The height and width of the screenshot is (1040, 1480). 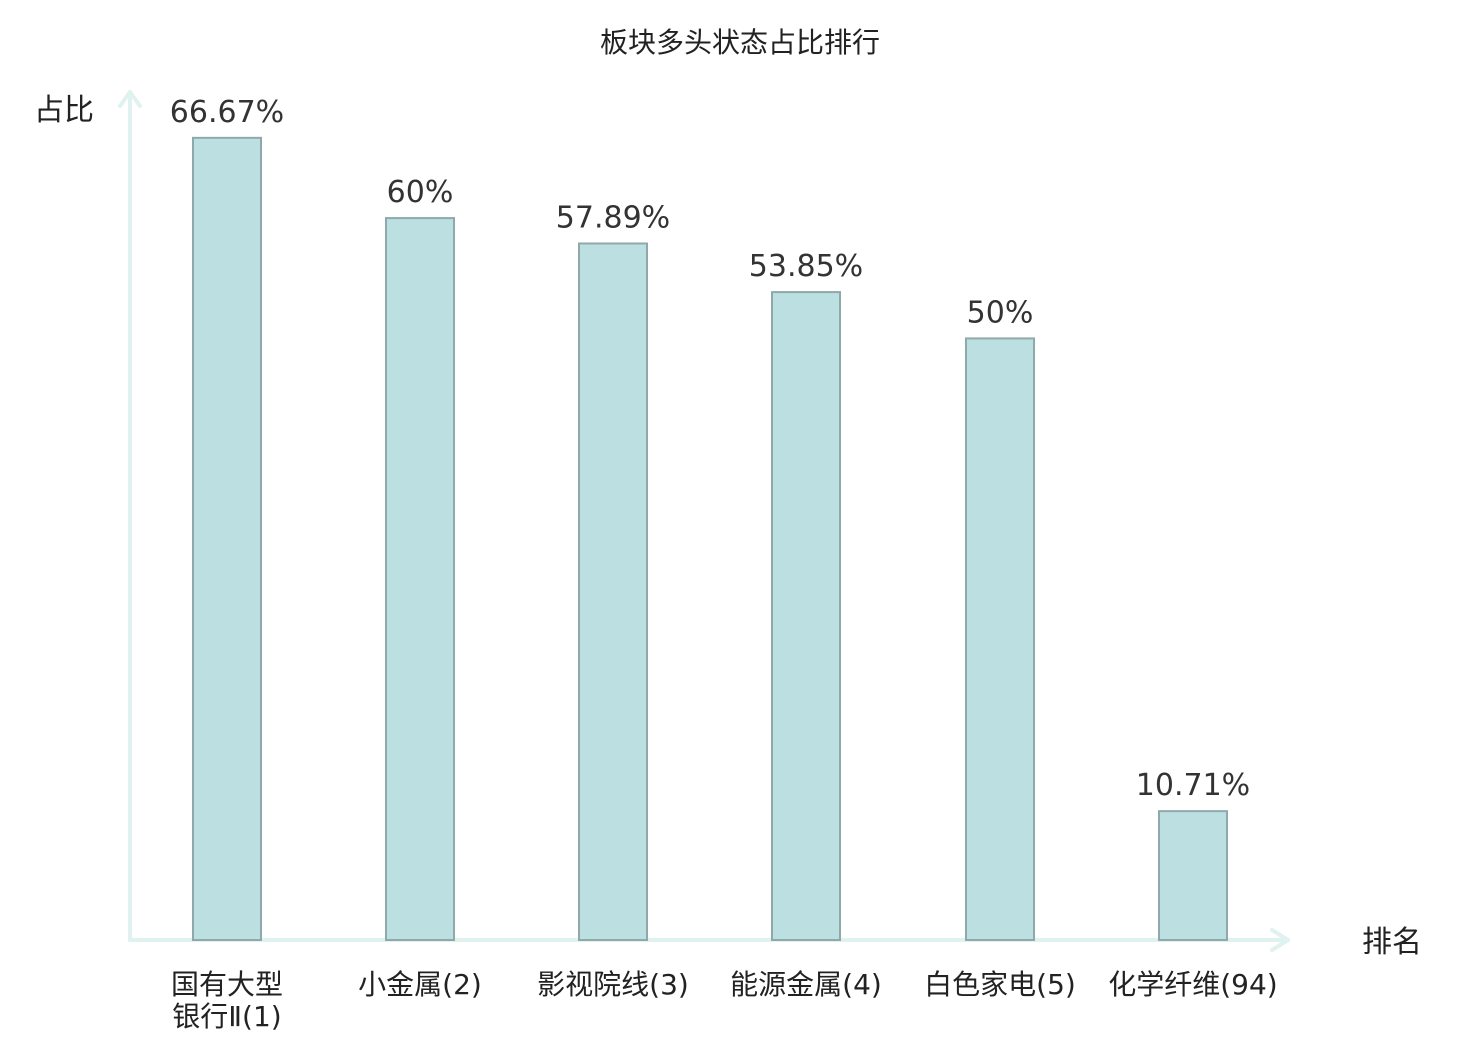 I want to click on value-label-3: 57.89%, so click(x=613, y=217).